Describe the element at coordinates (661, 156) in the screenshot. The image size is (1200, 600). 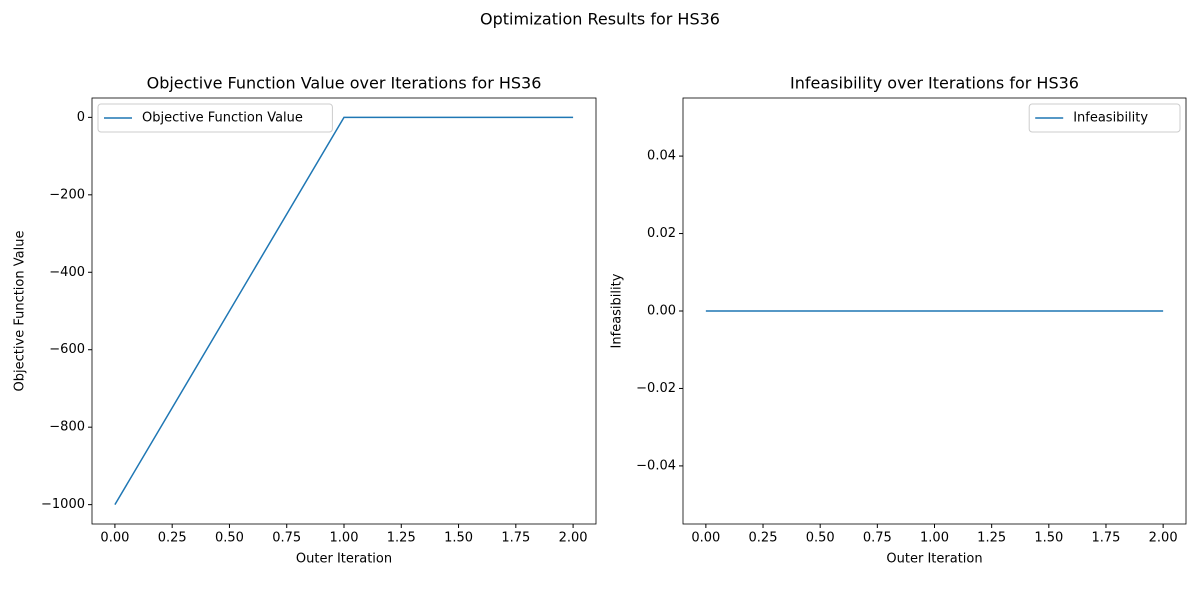
I see `y-tick-label: 0.04` at that location.